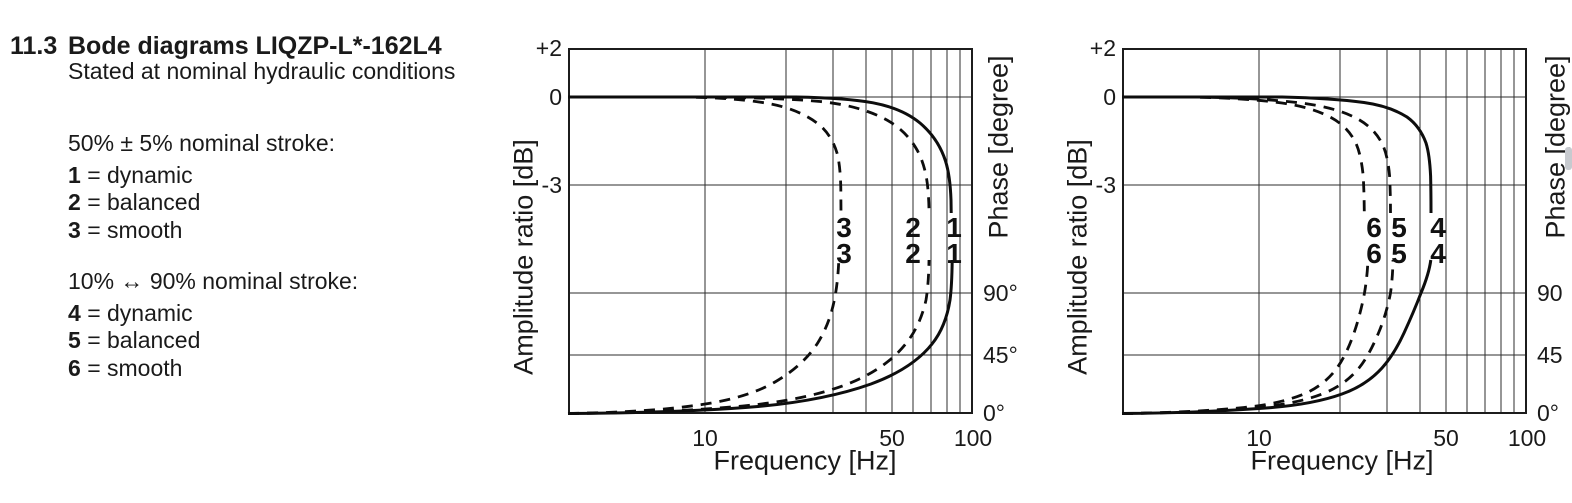  I want to click on curve-3-phase, so click(704, 337).